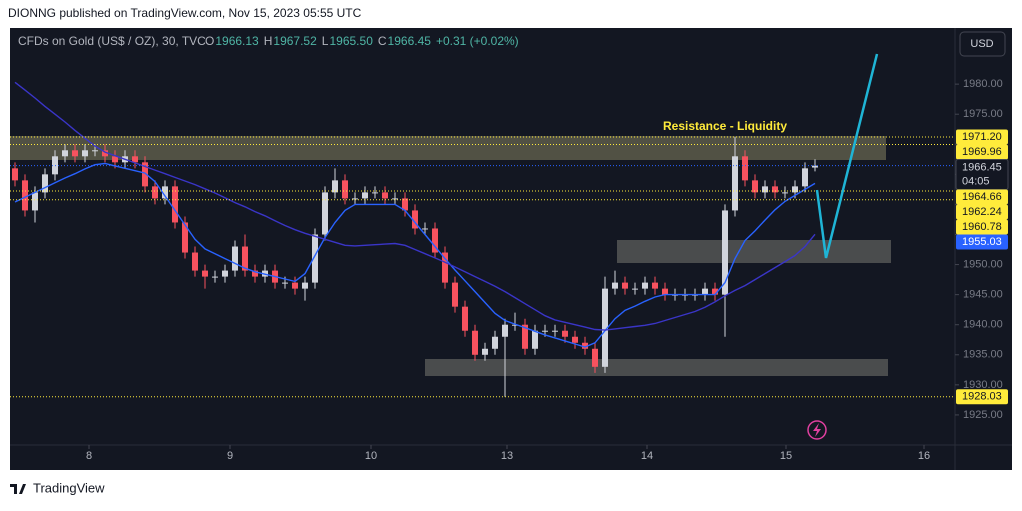 This screenshot has width=1022, height=511. I want to click on y-tick-label: 1940.00, so click(983, 325).